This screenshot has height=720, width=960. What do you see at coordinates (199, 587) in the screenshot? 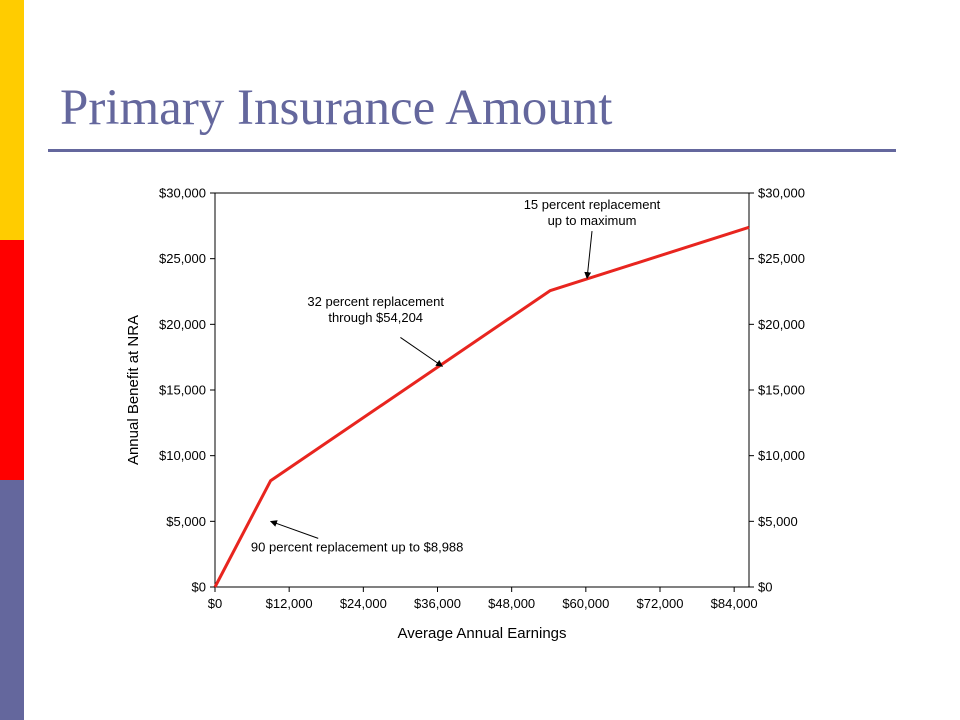
I see `y-tick-label-left: $0` at bounding box center [199, 587].